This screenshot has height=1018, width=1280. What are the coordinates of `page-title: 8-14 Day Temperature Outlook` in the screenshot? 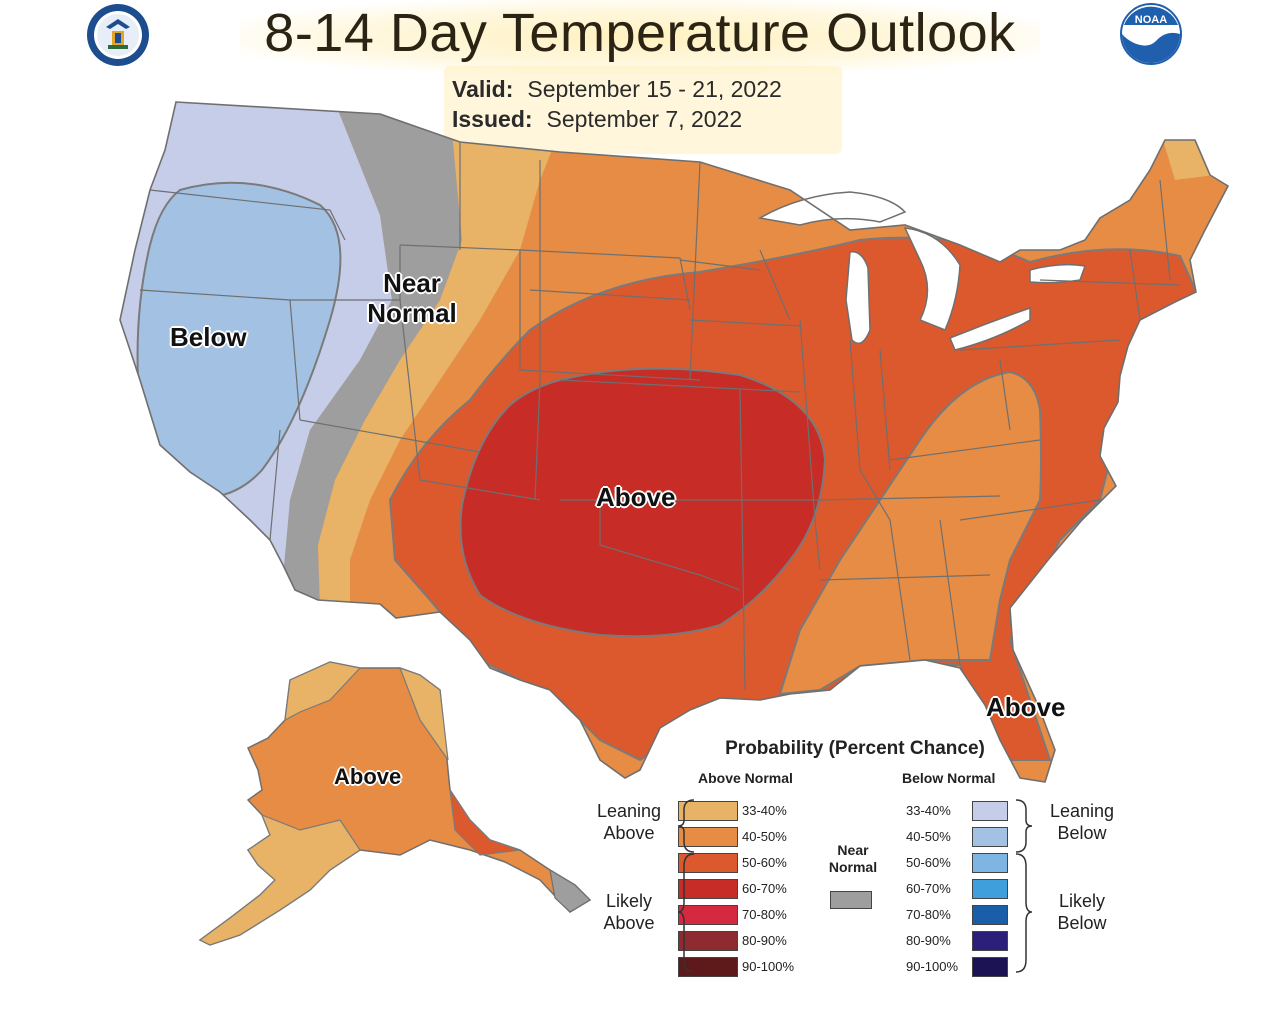 It's located at (640, 33).